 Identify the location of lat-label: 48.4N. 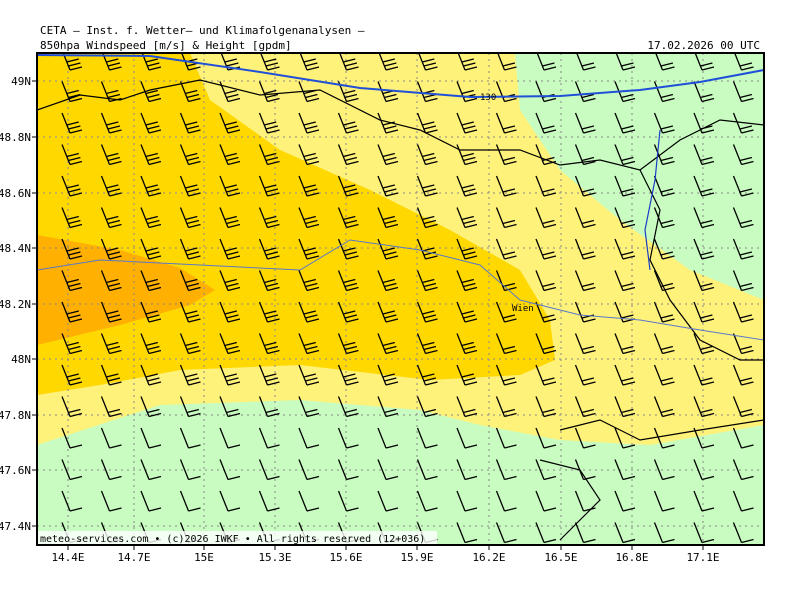
(15, 248).